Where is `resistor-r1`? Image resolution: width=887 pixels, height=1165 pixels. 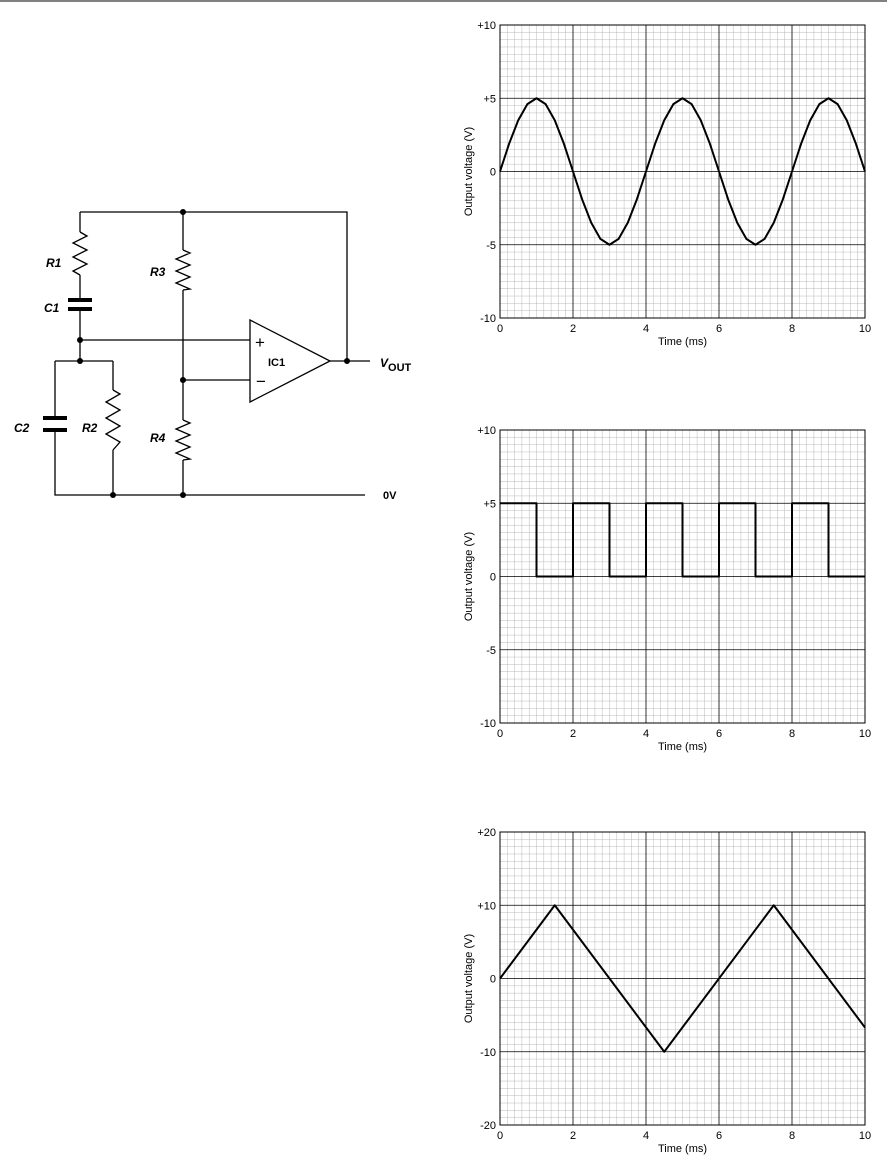 resistor-r1 is located at coordinates (80, 253).